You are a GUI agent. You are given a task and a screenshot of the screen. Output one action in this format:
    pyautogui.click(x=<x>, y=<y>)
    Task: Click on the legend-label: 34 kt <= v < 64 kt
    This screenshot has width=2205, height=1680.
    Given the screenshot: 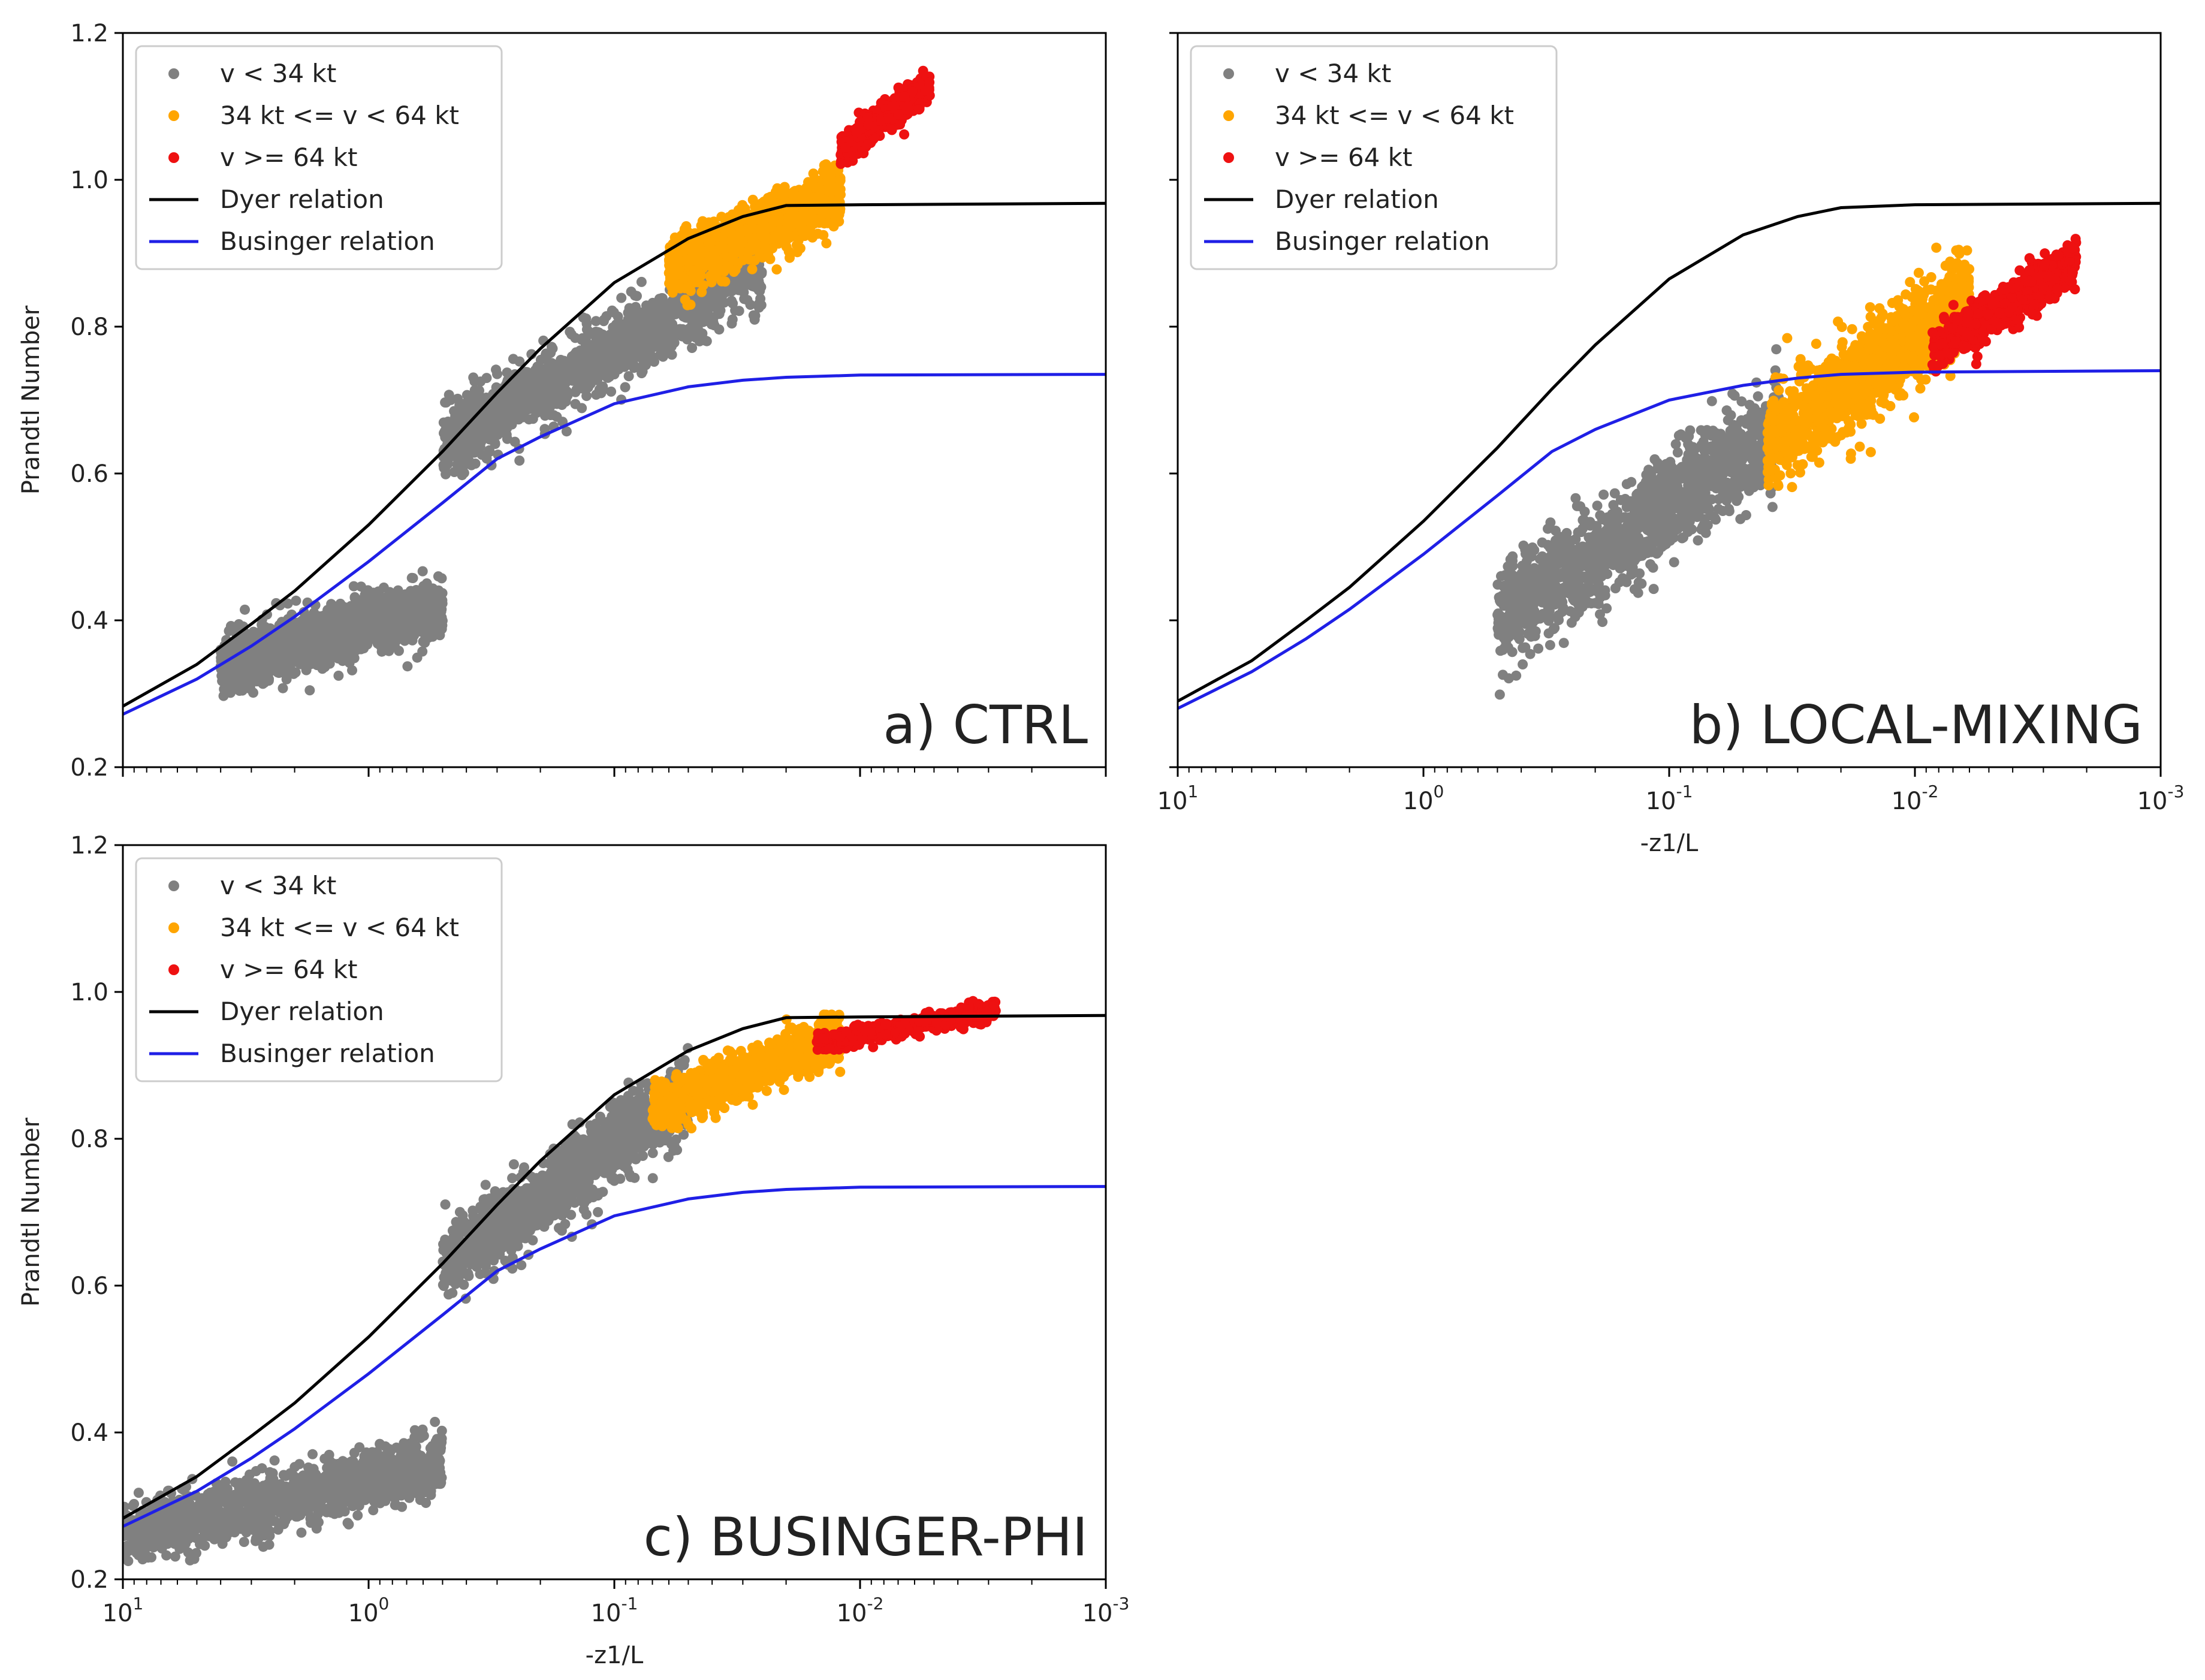 What is the action you would take?
    pyautogui.click(x=339, y=115)
    